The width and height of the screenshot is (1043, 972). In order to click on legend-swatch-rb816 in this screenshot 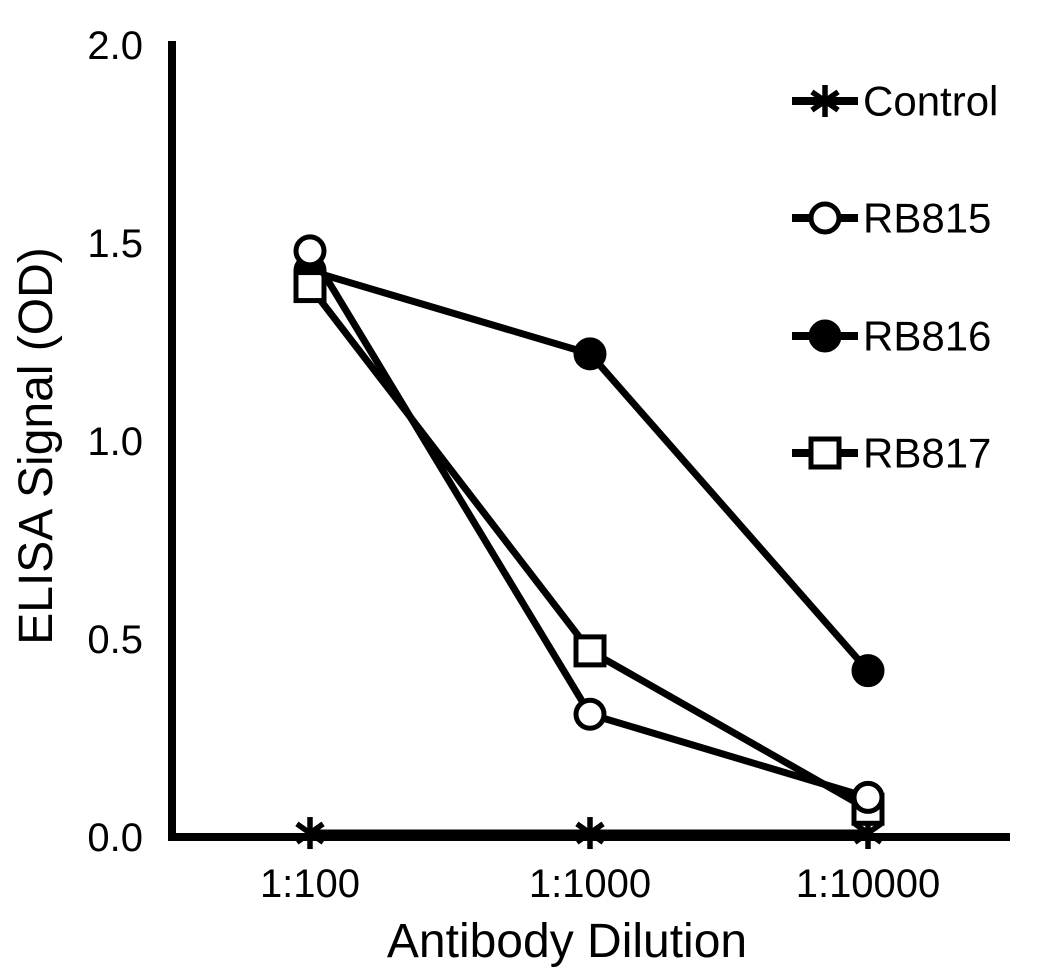, I will do `click(825, 336)`.